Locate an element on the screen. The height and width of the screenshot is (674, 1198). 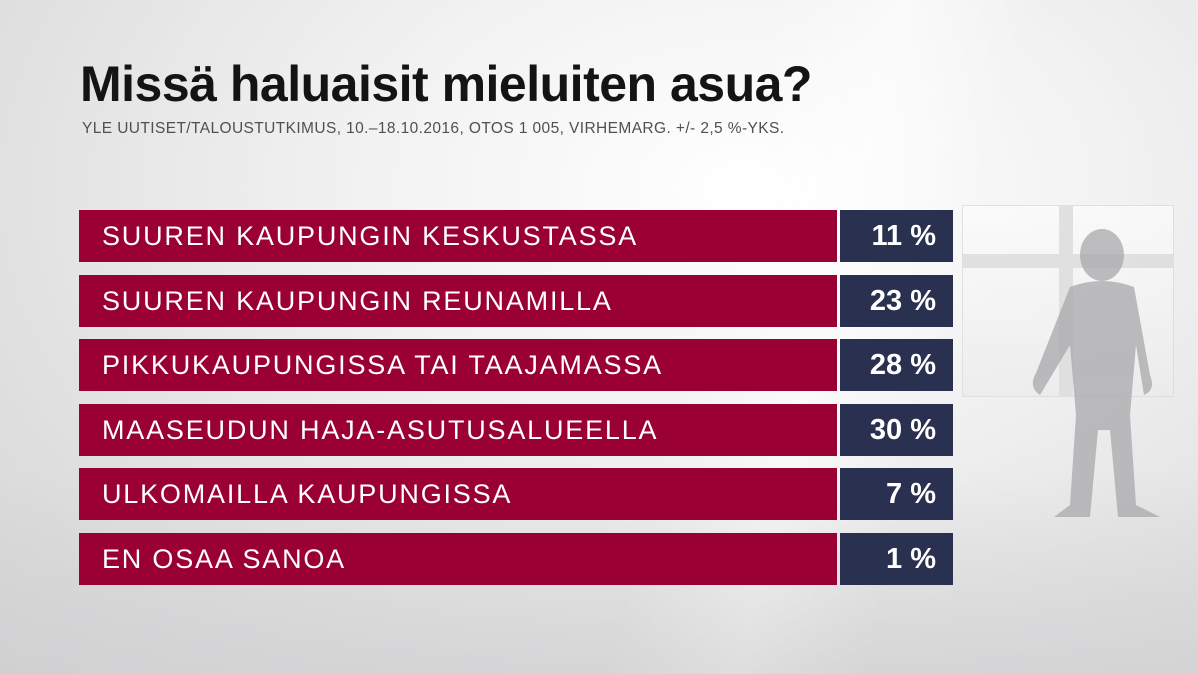
background-window is located at coordinates (1068, 301).